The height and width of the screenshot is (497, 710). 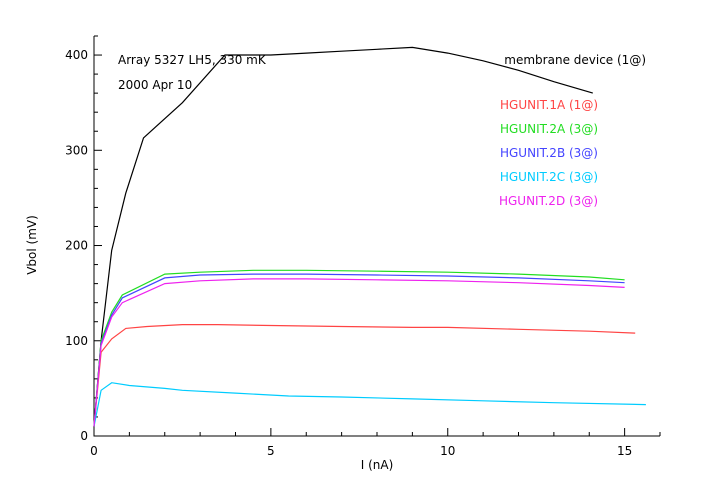 I want to click on legend-entry-3: HGUNIT.2B (3@), so click(x=549, y=153).